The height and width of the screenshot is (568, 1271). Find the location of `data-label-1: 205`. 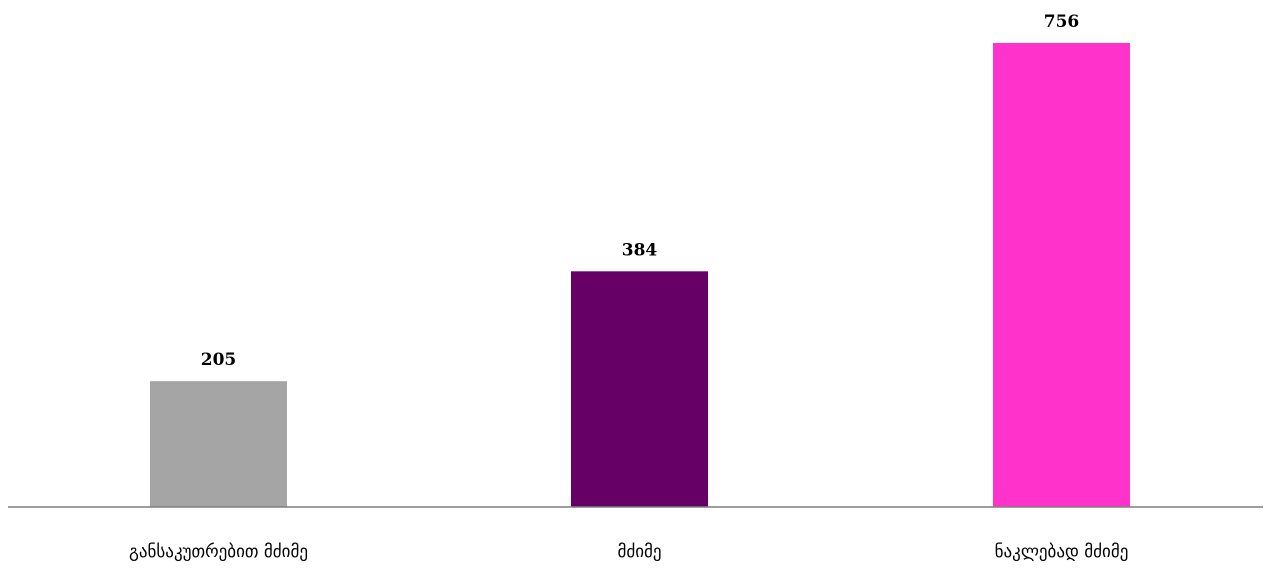

data-label-1: 205 is located at coordinates (219, 360).